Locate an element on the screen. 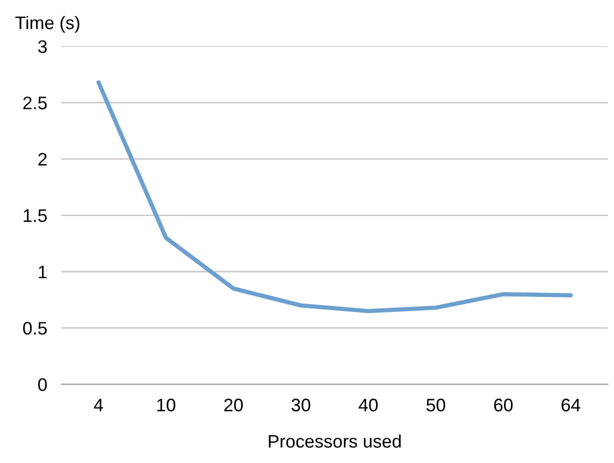 Image resolution: width=614 pixels, height=463 pixels. x-tick-label: 64 is located at coordinates (571, 405).